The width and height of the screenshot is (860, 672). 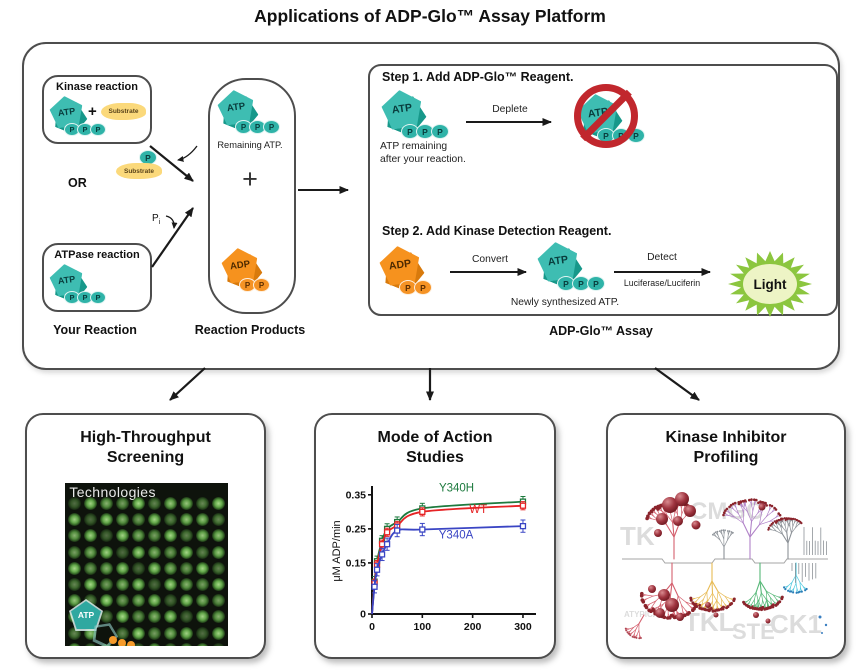 What do you see at coordinates (523, 627) in the screenshot?
I see `svg-text: 300` at bounding box center [523, 627].